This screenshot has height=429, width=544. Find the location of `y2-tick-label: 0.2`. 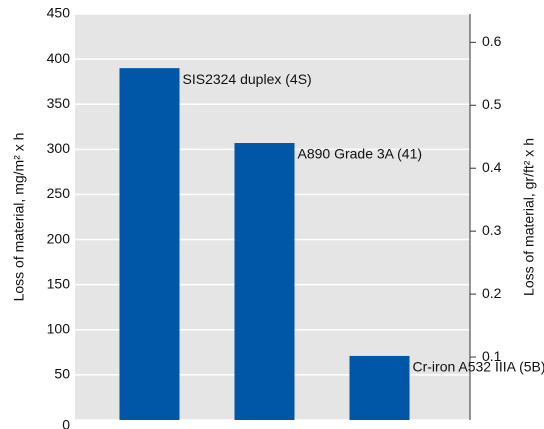

y2-tick-label: 0.2 is located at coordinates (492, 293).